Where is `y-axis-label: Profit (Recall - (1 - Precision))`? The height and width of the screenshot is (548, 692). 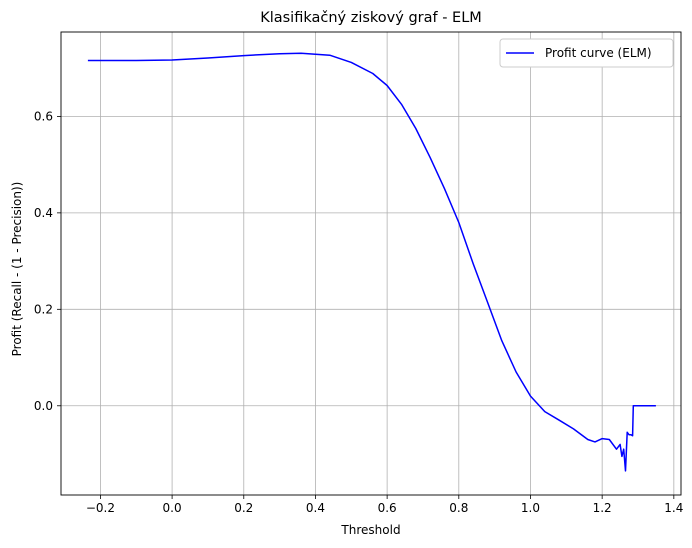 y-axis-label: Profit (Recall - (1 - Precision)) is located at coordinates (17, 269).